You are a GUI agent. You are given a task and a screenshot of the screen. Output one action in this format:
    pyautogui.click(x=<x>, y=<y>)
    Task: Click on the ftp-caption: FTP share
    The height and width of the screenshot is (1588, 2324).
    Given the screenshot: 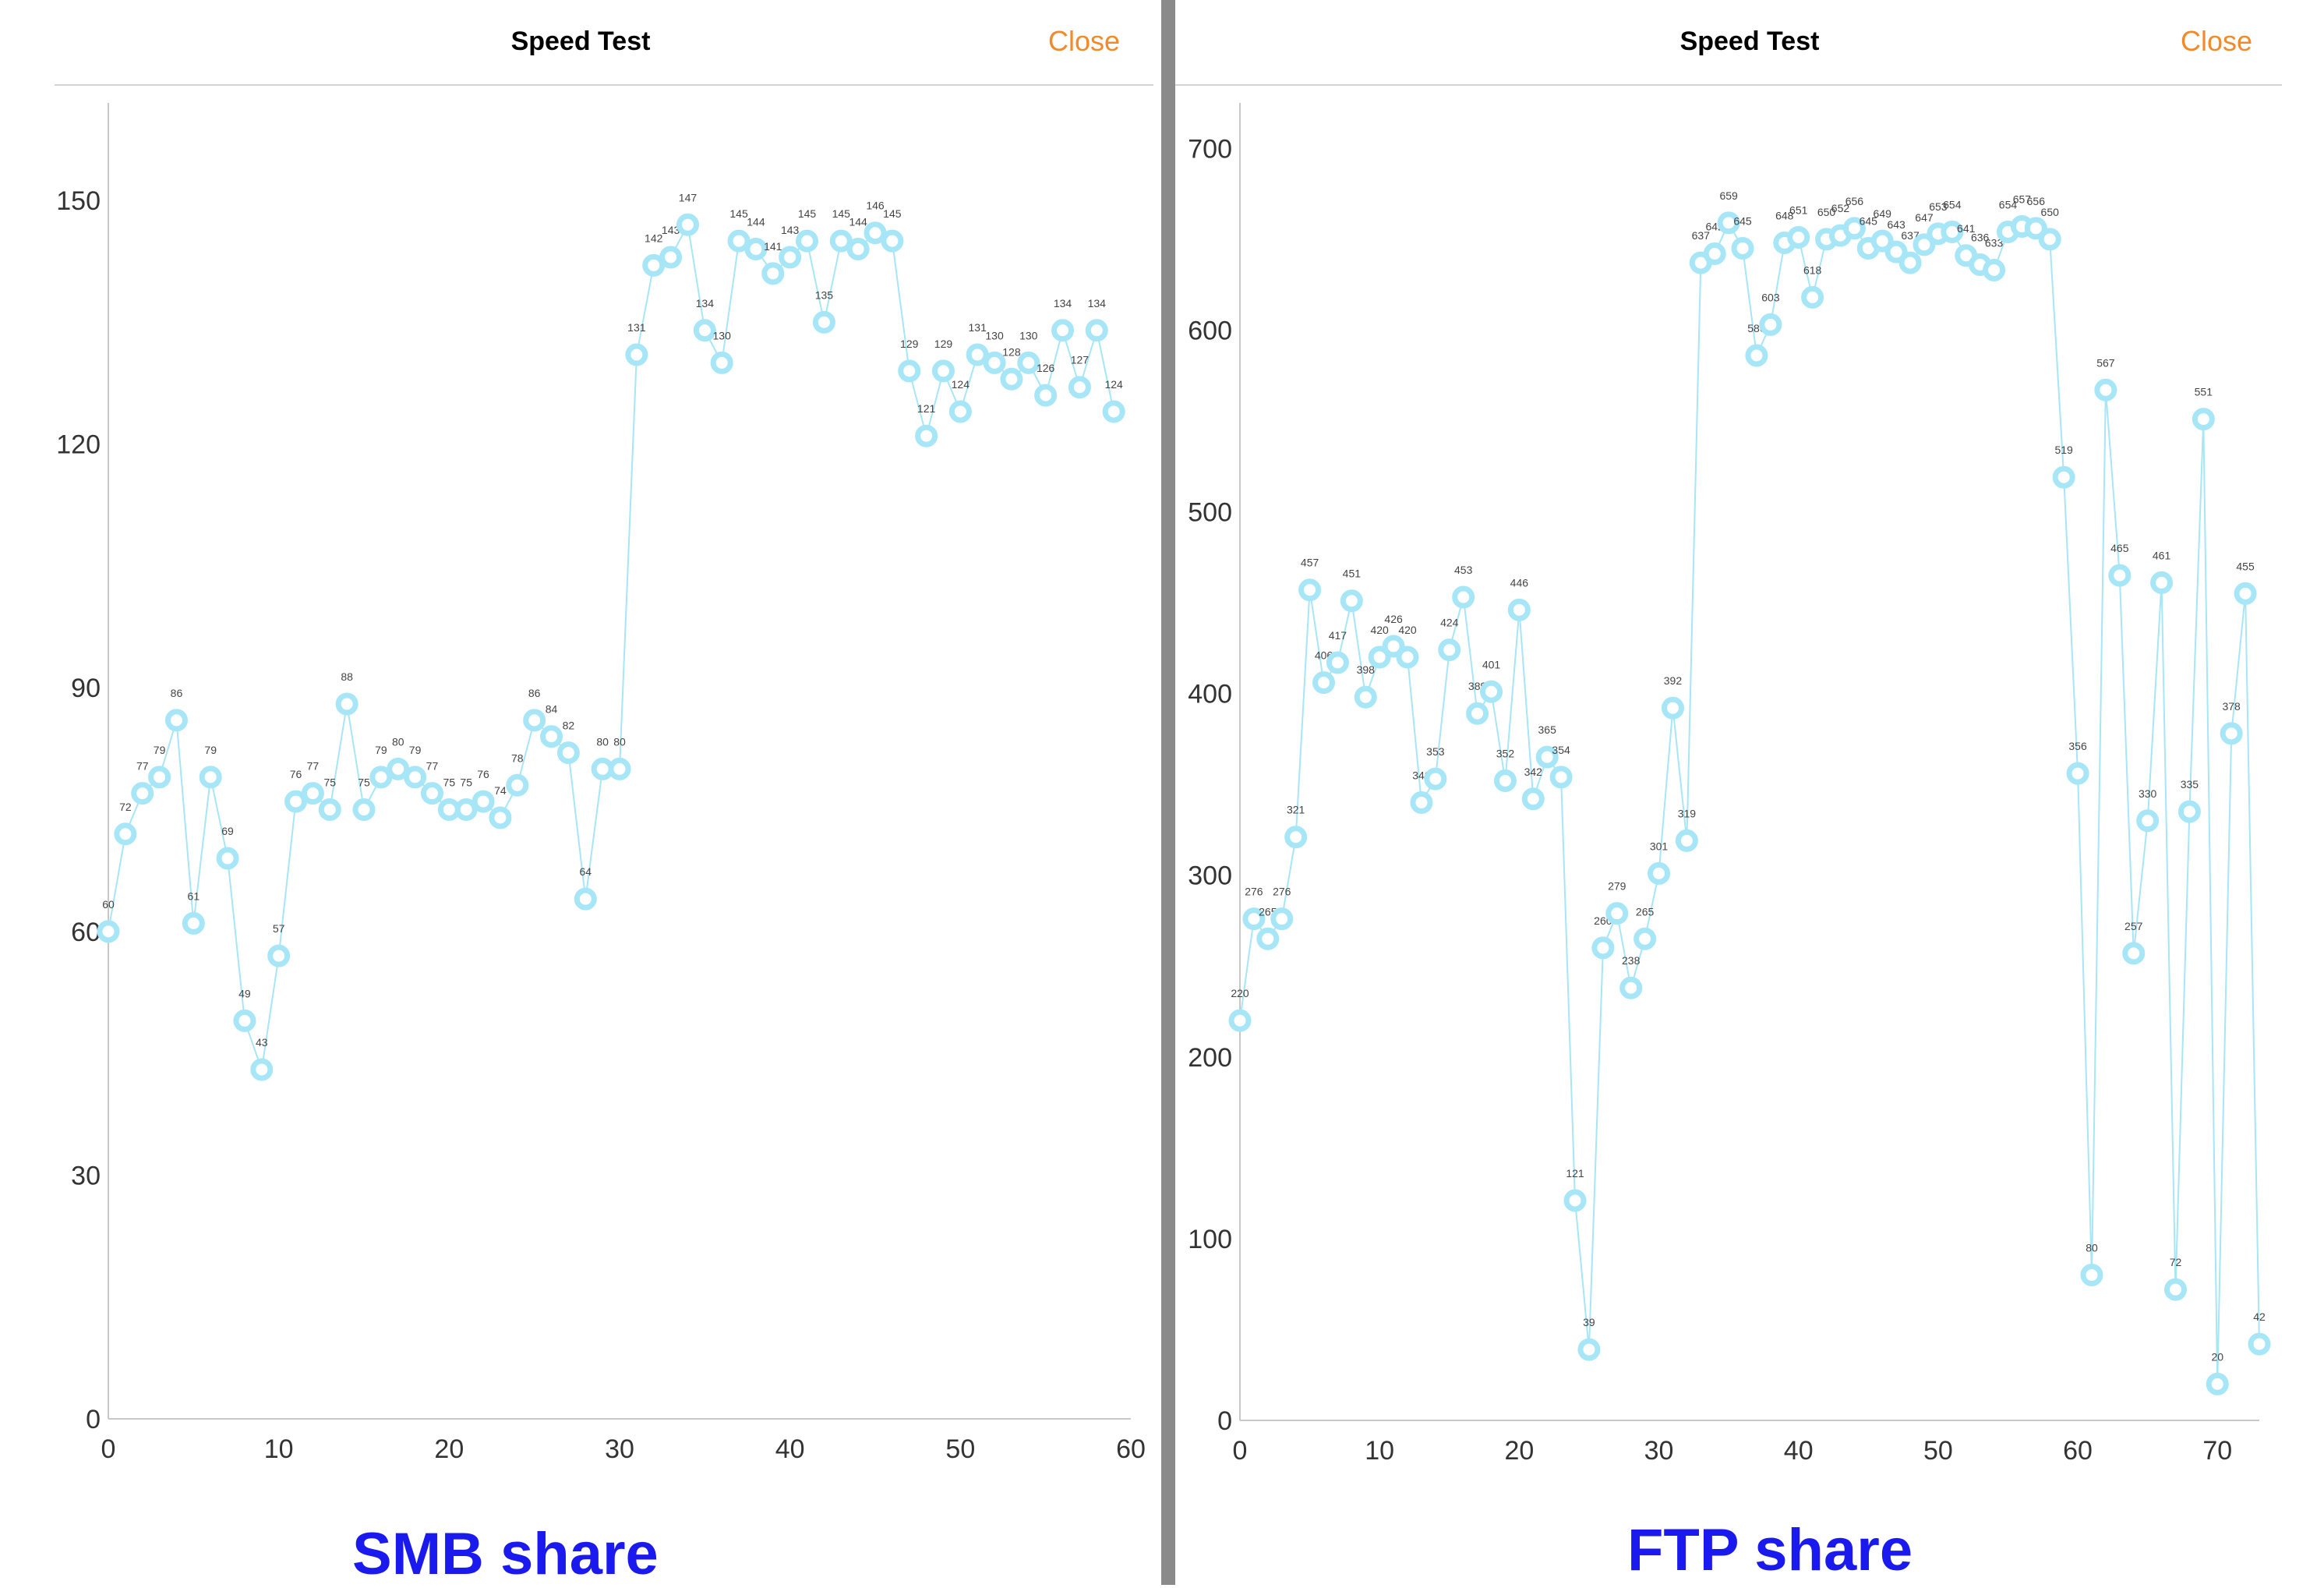 What is the action you would take?
    pyautogui.click(x=1770, y=1550)
    